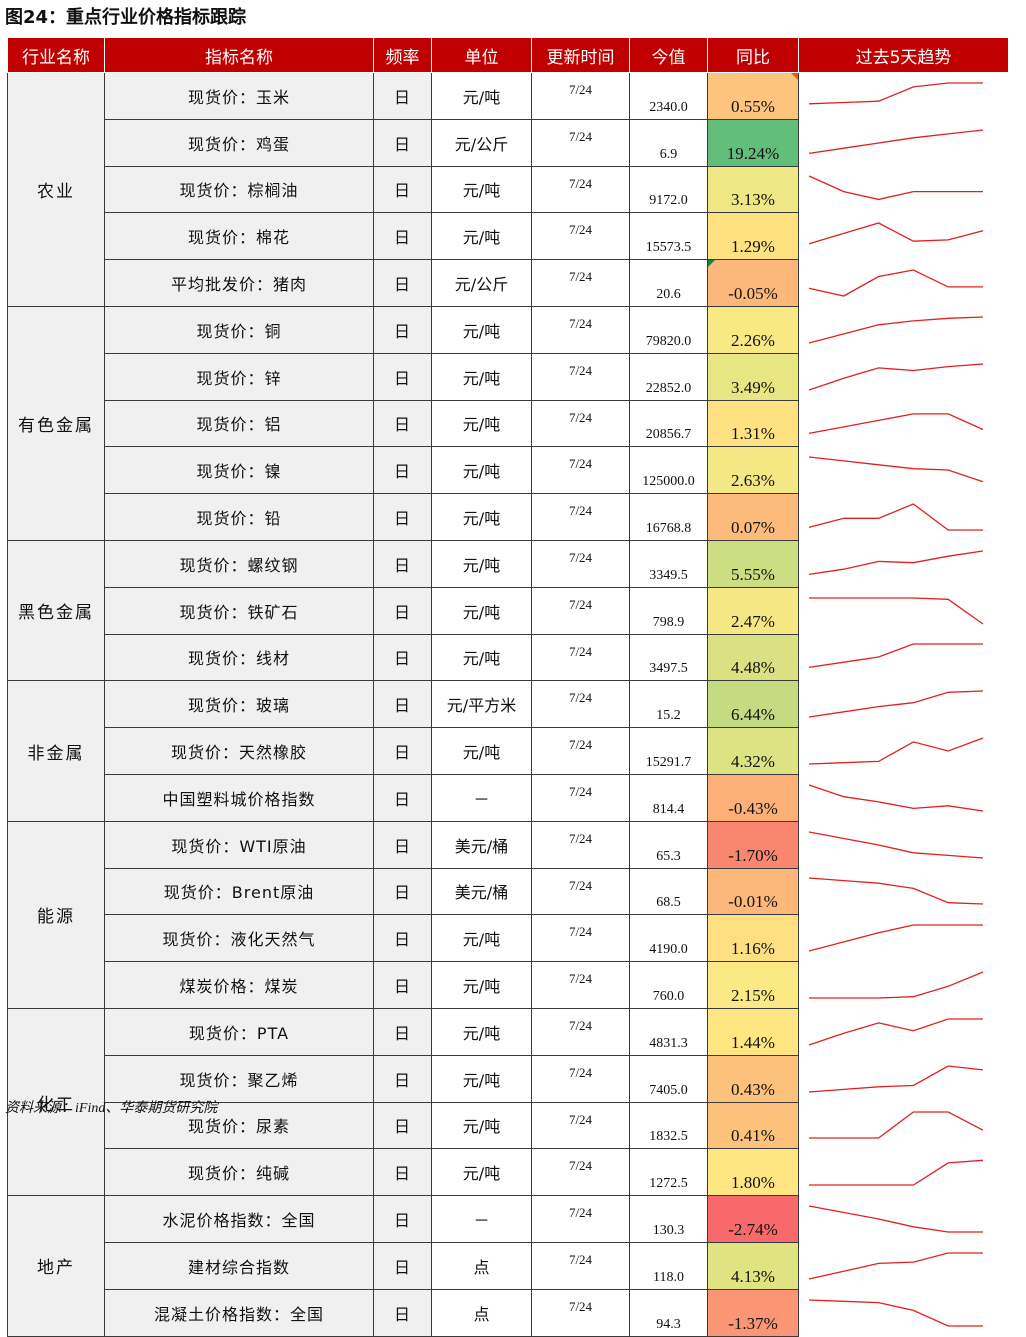 This screenshot has width=1026, height=1337. I want to click on table-row: 能源 现货价：WTI原油日美元/桶 7/24 65.3 -1.70%, so click(508, 914).